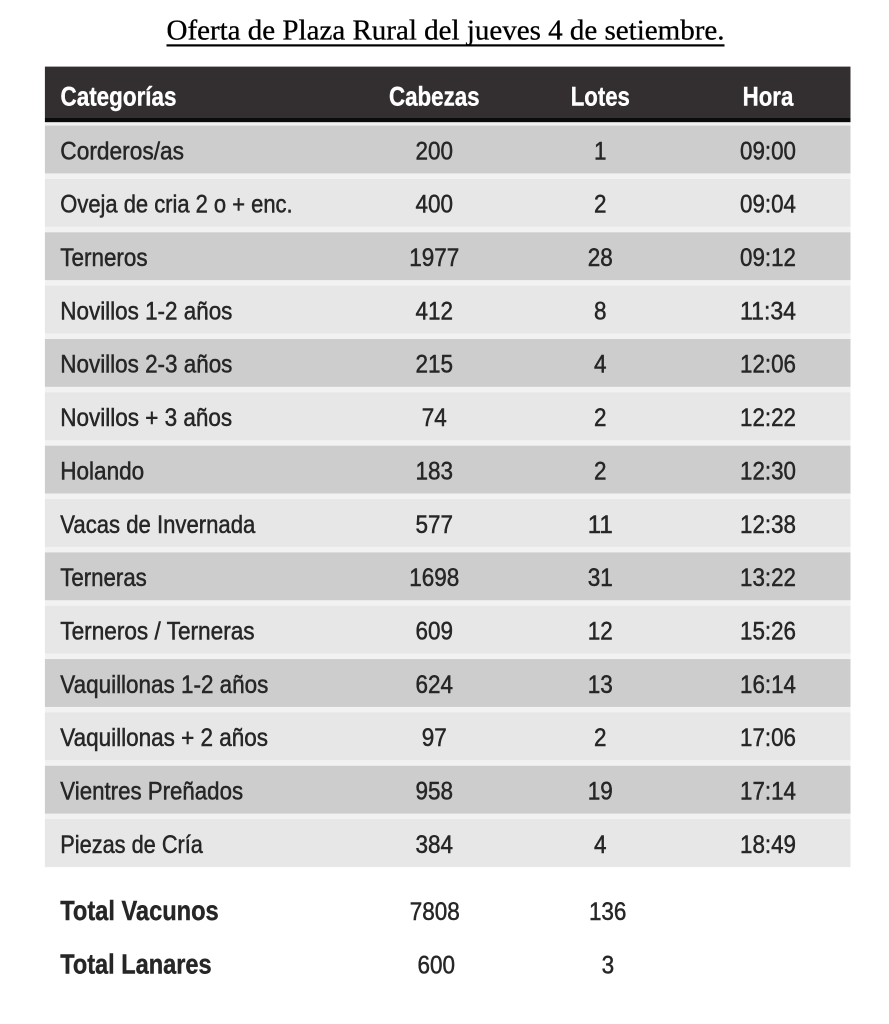  I want to click on svg-text: Holando, so click(102, 471).